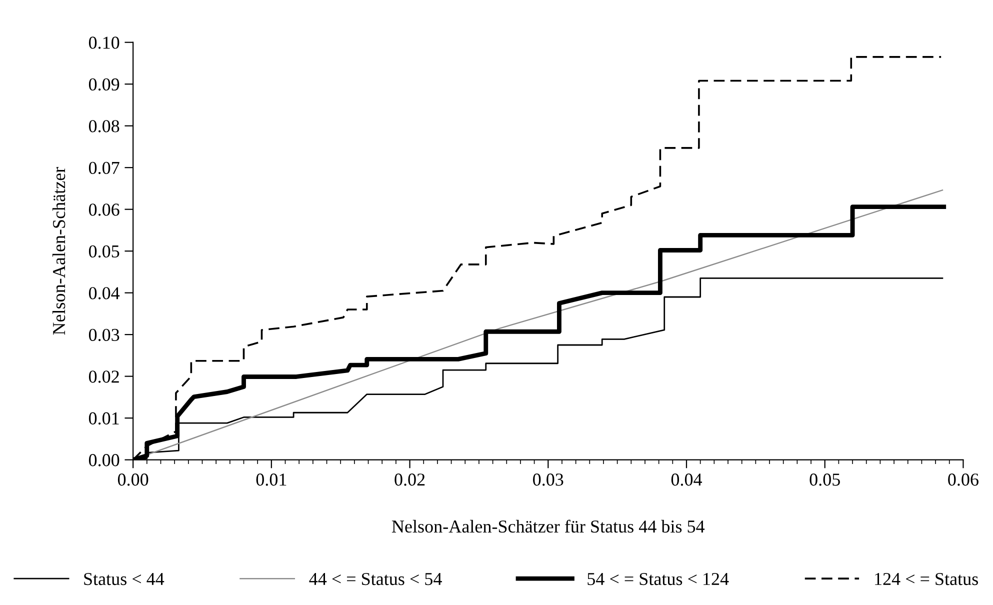 Image resolution: width=993 pixels, height=605 pixels. I want to click on y-tick-label: 0.05, so click(104, 251).